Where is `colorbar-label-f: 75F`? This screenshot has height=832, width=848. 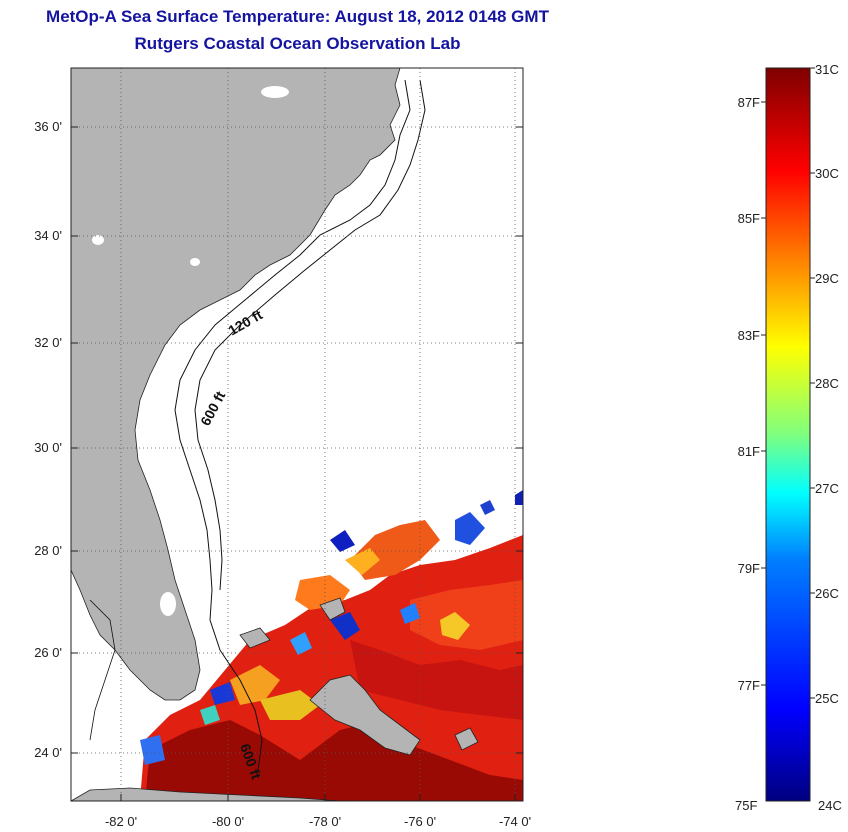 colorbar-label-f: 75F is located at coordinates (746, 805).